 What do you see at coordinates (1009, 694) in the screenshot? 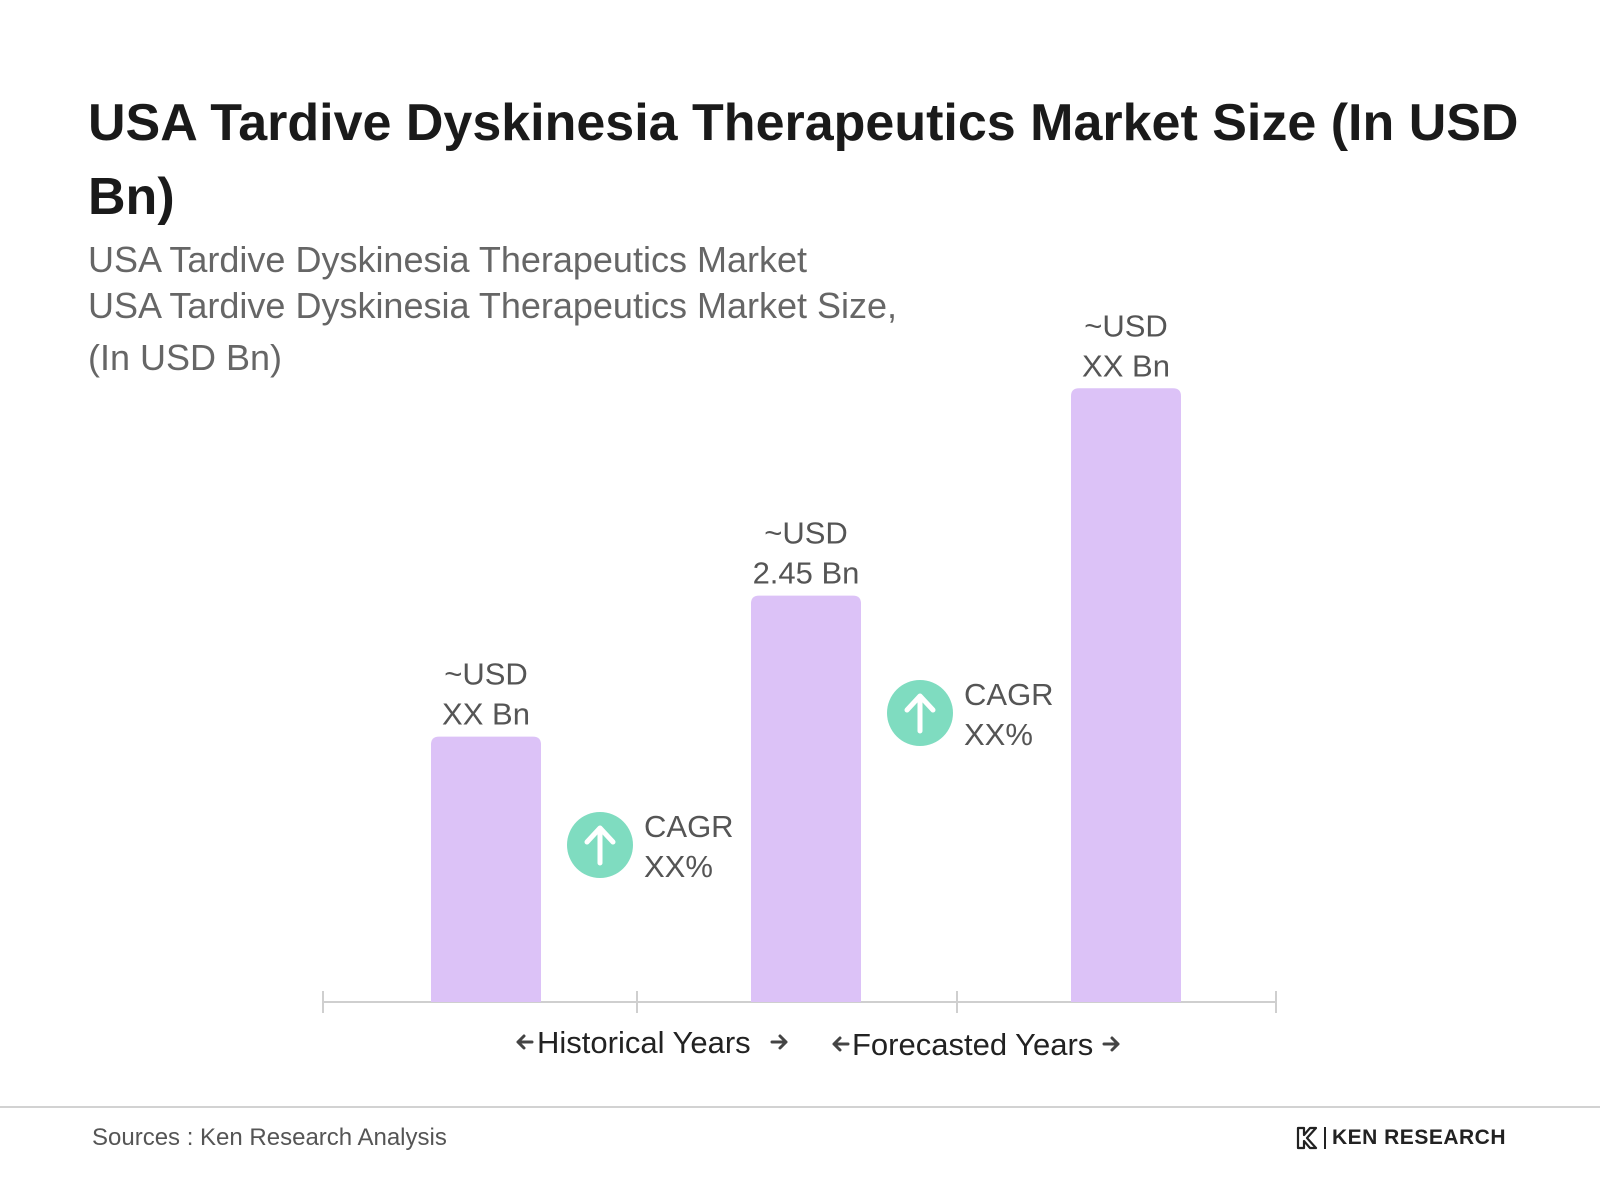
I see `cagr-badge-2-label: CAGR` at bounding box center [1009, 694].